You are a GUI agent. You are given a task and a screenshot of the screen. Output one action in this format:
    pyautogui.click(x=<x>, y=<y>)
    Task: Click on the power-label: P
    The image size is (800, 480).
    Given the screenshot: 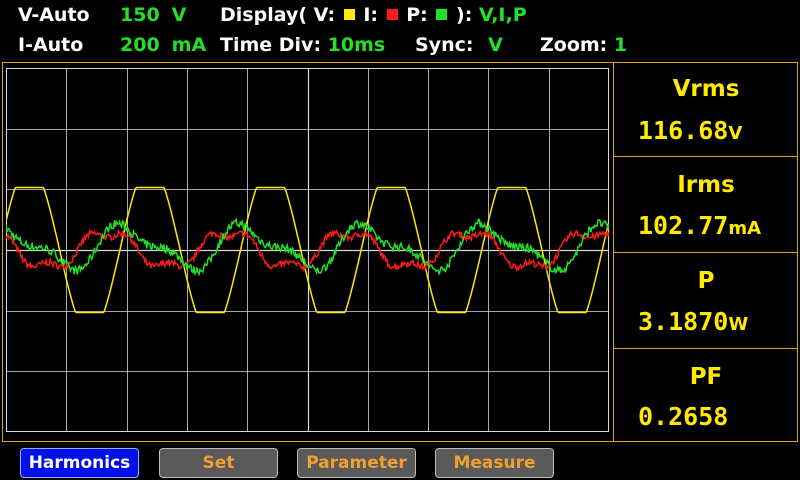 What is the action you would take?
    pyautogui.click(x=706, y=281)
    